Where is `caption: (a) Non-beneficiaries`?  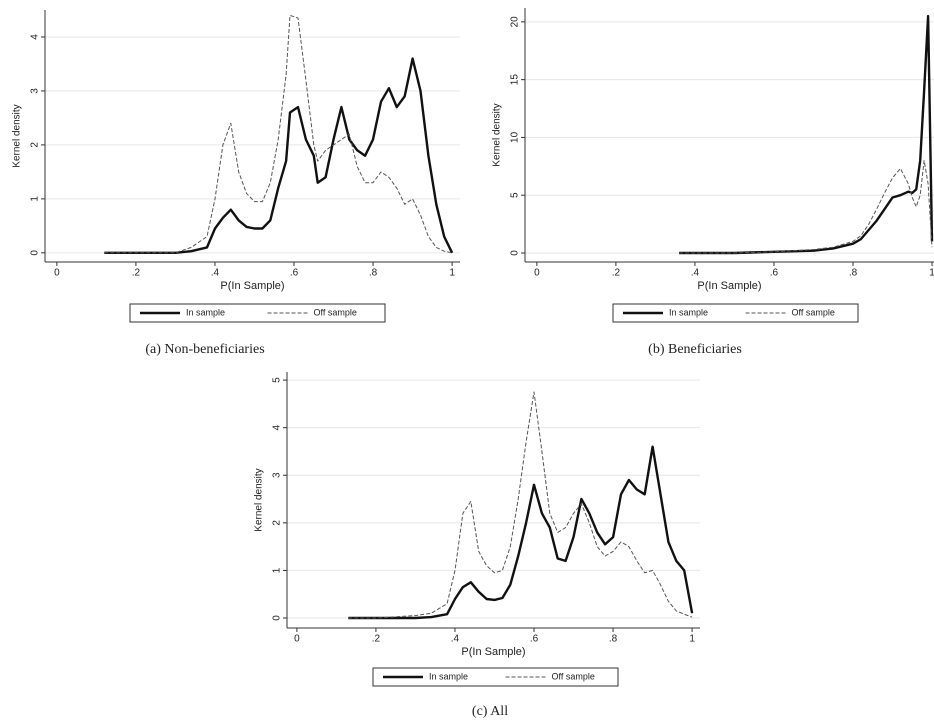 caption: (a) Non-beneficiaries is located at coordinates (204, 349).